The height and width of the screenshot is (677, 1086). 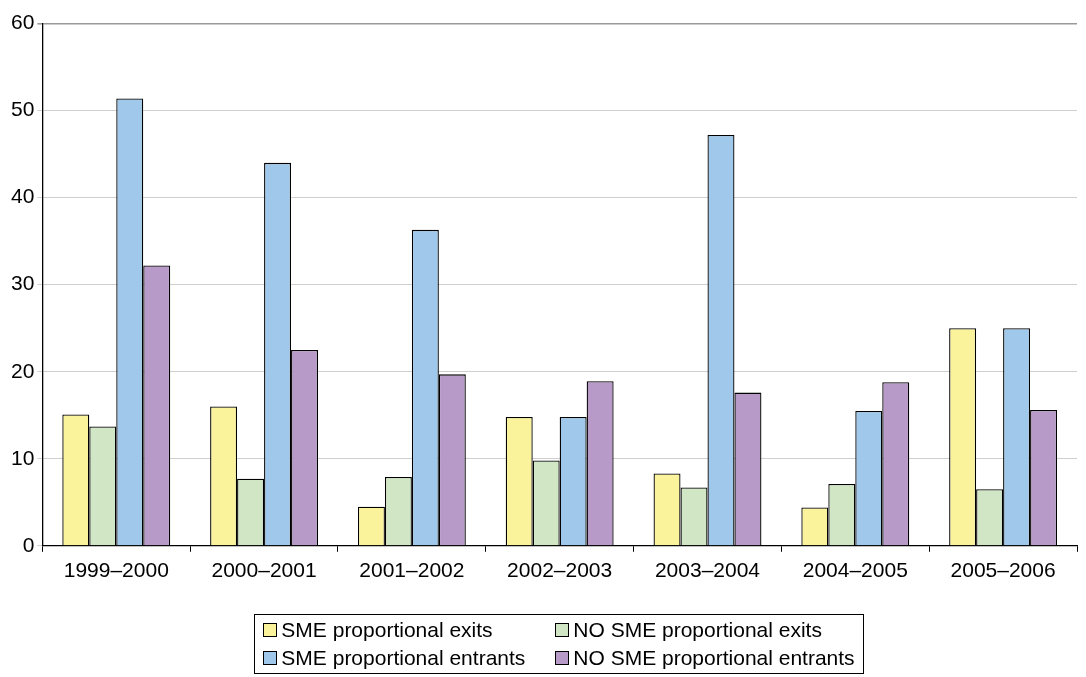 I want to click on x-tick-label: 2001–2002, so click(x=412, y=570).